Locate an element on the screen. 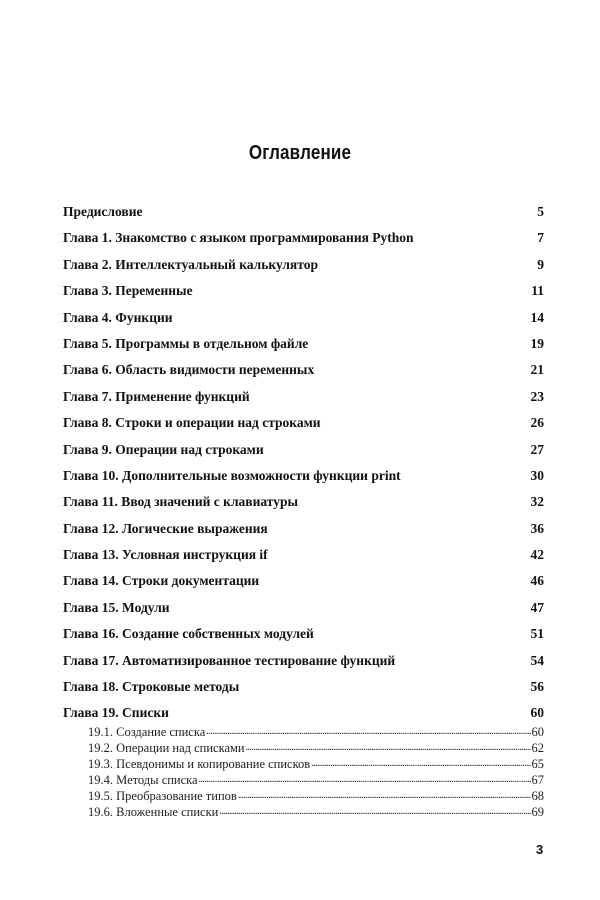  toc-entry: Глава 14. Строки документации 46 is located at coordinates (303, 581).